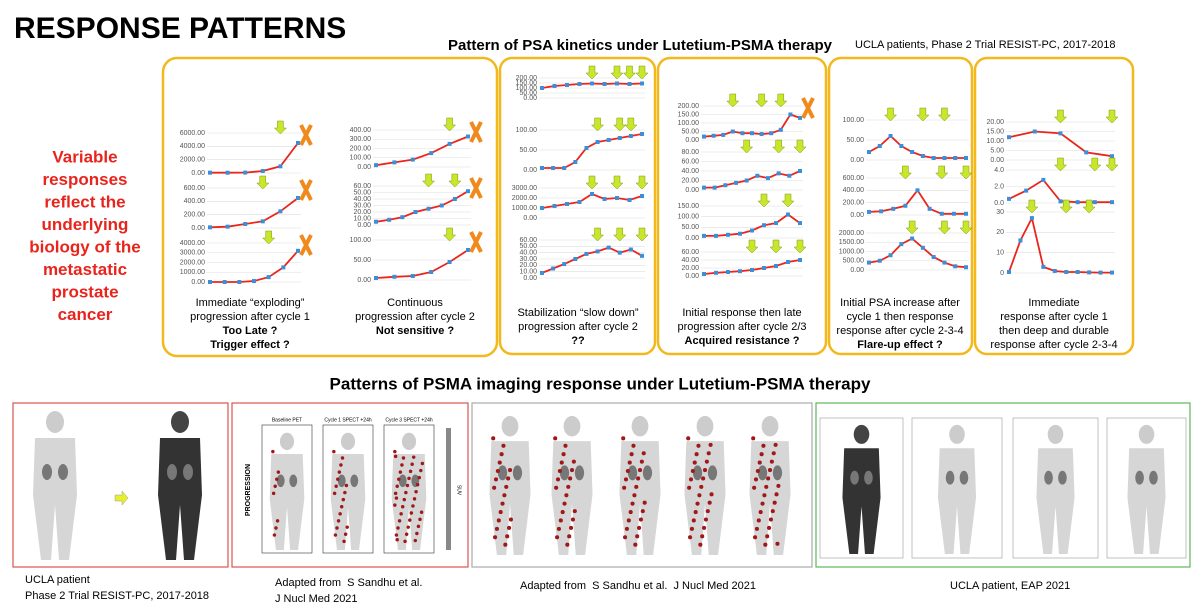  What do you see at coordinates (1053, 303) in the screenshot?
I see `caption: Immediate` at bounding box center [1053, 303].